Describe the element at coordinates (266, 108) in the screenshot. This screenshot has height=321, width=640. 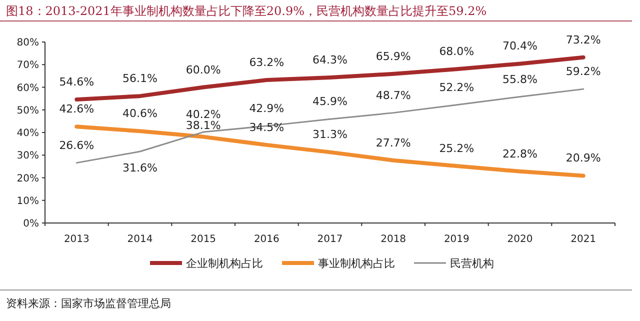
I see `text: 42.9%` at that location.